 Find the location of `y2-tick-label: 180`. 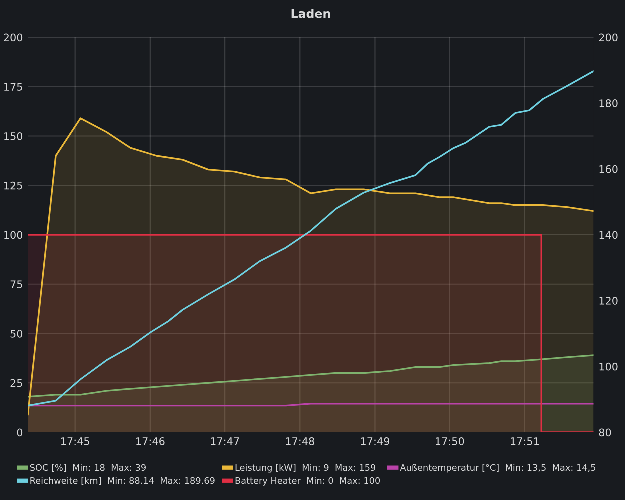

y2-tick-label: 180 is located at coordinates (609, 104).